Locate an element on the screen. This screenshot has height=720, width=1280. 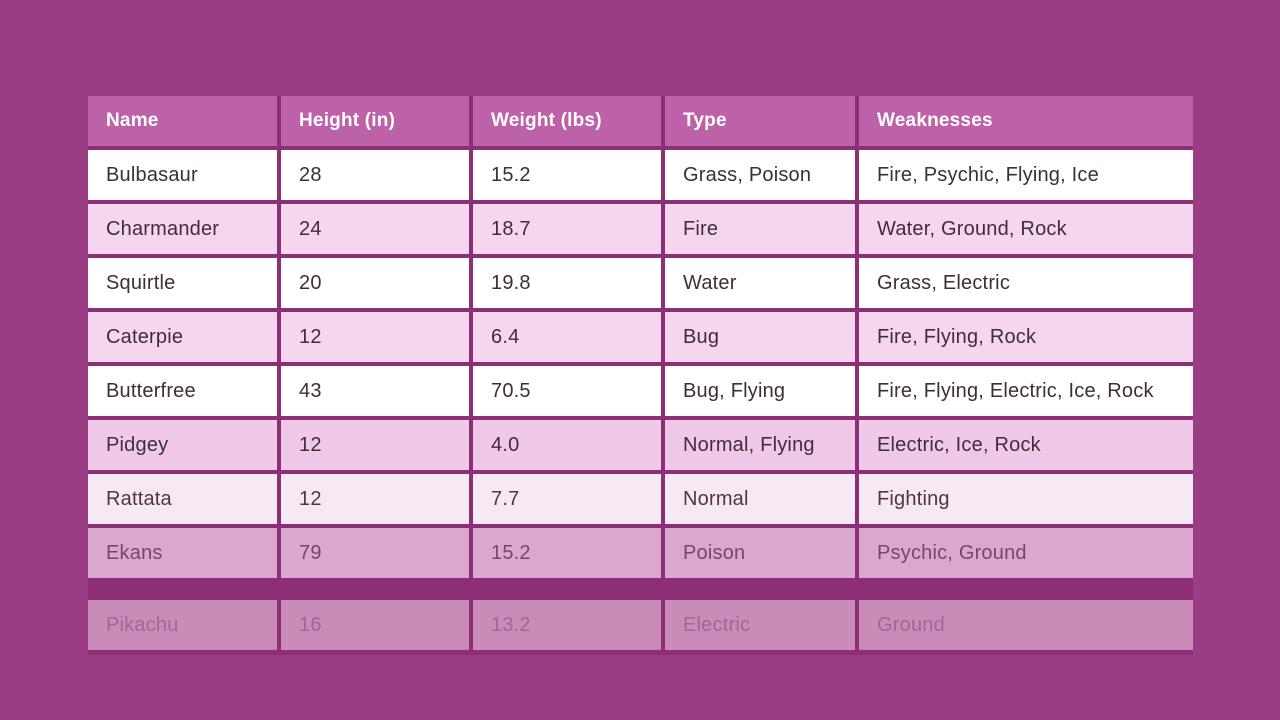
cell-weight: 4.0 is located at coordinates (567, 445).